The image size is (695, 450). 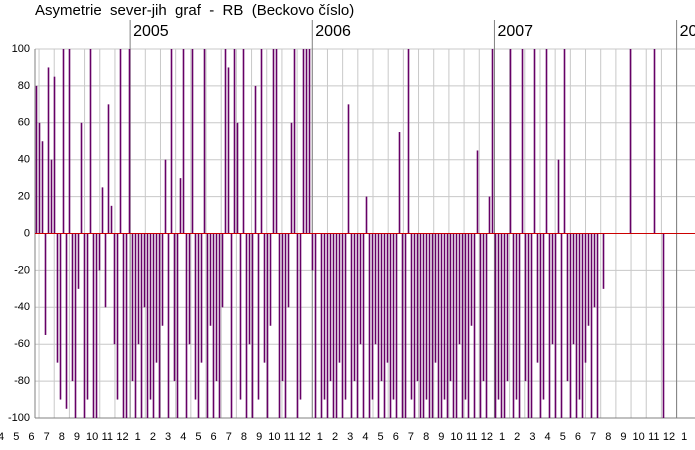 What do you see at coordinates (92, 437) in the screenshot?
I see `x-tick-label: 10` at bounding box center [92, 437].